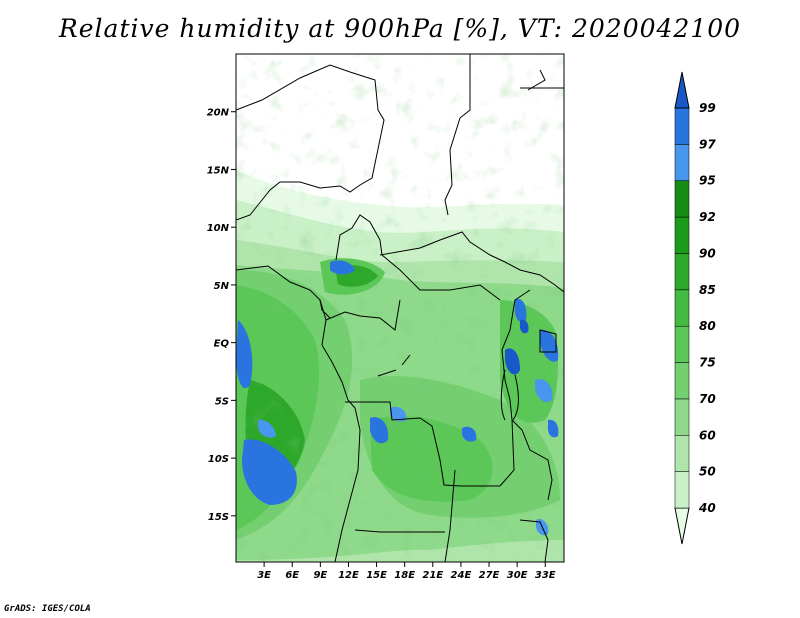 The image size is (800, 618). What do you see at coordinates (707, 108) in the screenshot?
I see `colorbar-label: 99` at bounding box center [707, 108].